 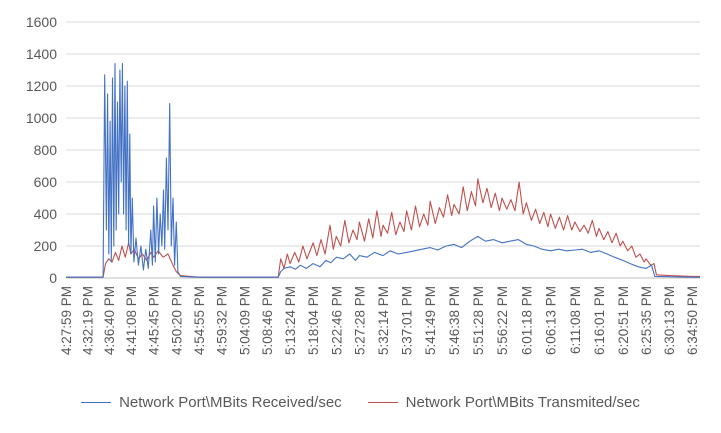 What do you see at coordinates (46, 246) in the screenshot?
I see `y-tick-label: 200` at bounding box center [46, 246].